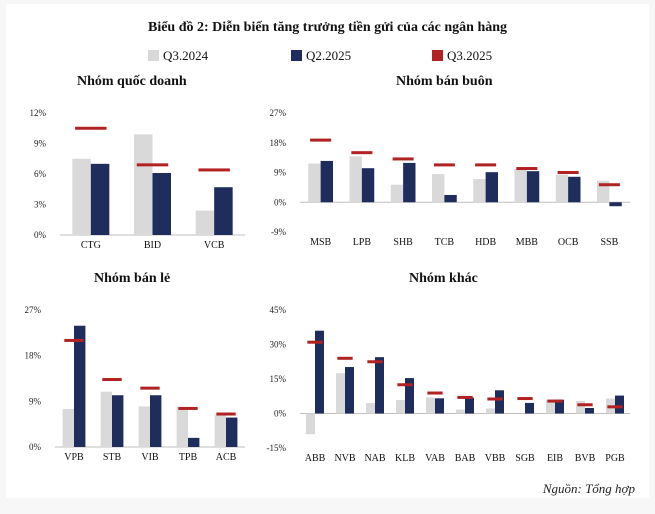  I want to click on x-category-label: ACB, so click(226, 457).